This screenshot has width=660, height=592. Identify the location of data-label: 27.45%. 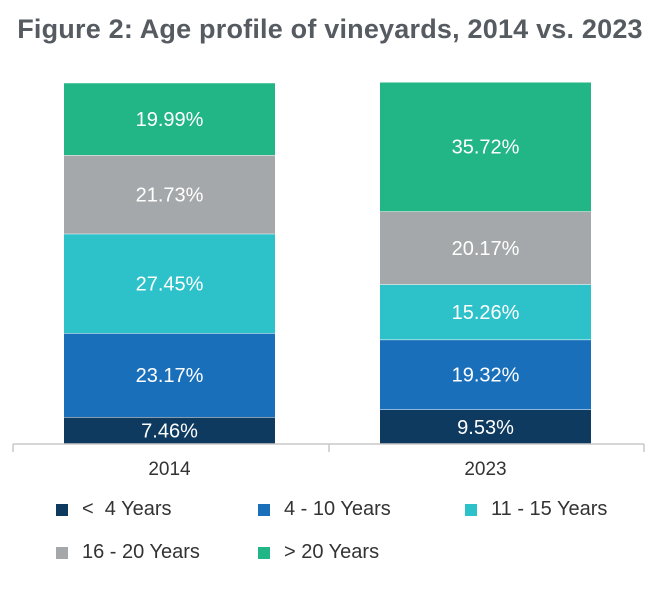
(170, 284).